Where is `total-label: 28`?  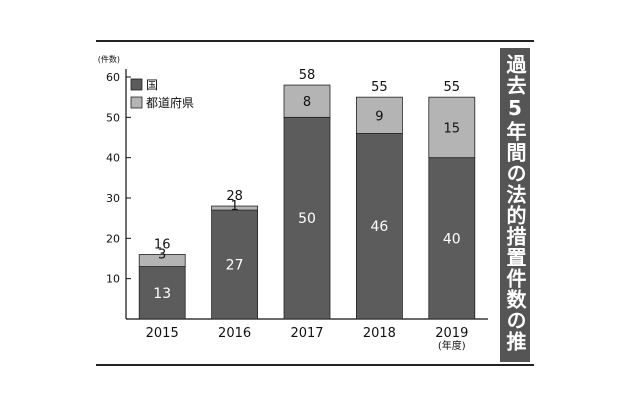
total-label: 28 is located at coordinates (234, 196).